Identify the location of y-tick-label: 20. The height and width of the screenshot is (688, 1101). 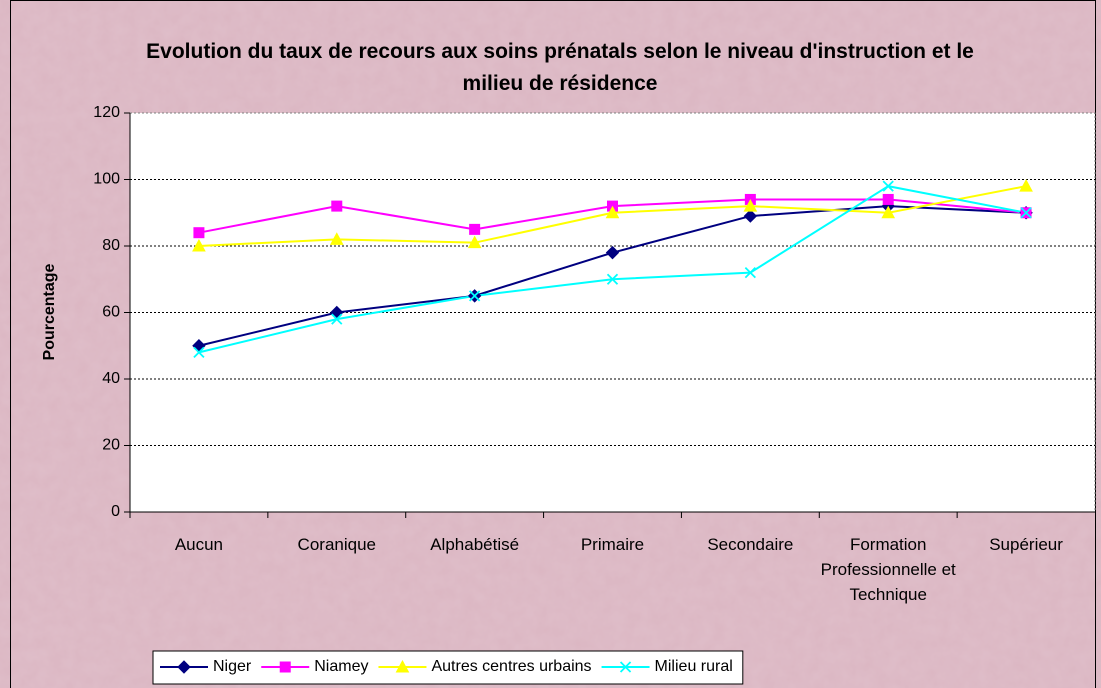
(111, 445).